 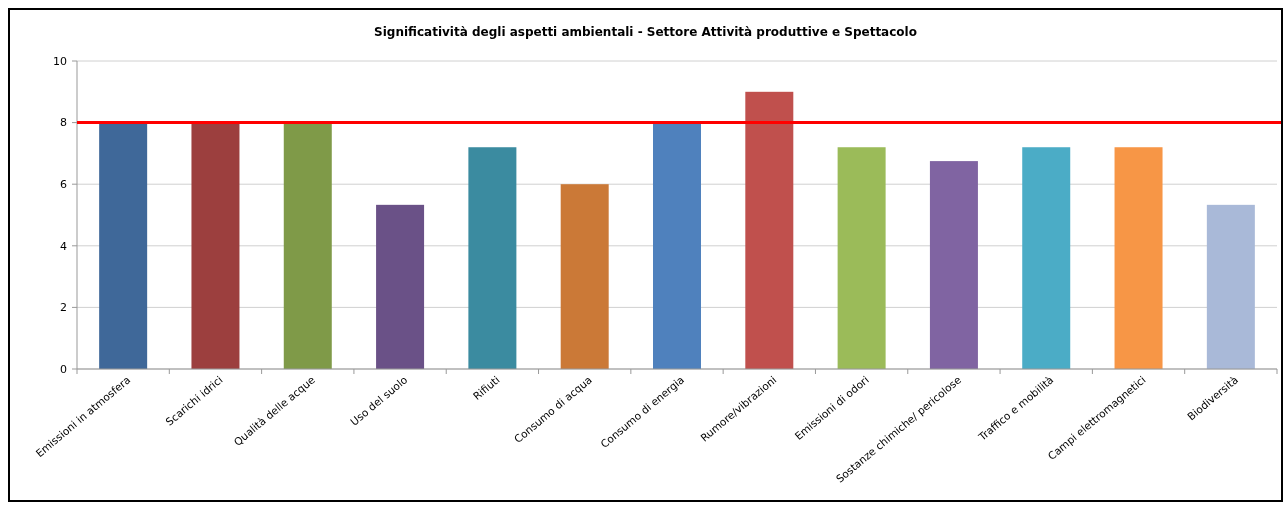 What do you see at coordinates (645, 32) in the screenshot?
I see `chart-title: Significatività degli aspetti ambientali - Settore Attività produttive e Spettacolo` at bounding box center [645, 32].